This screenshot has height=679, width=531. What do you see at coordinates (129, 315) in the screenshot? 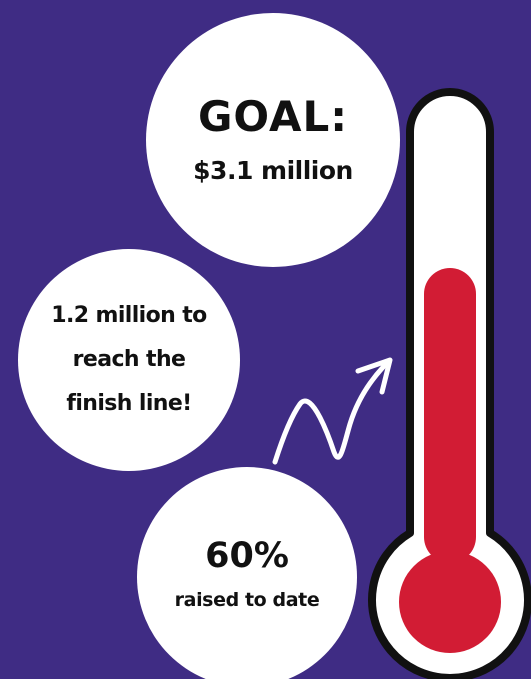
I see `remaining-line: 1.2 million to` at bounding box center [129, 315].